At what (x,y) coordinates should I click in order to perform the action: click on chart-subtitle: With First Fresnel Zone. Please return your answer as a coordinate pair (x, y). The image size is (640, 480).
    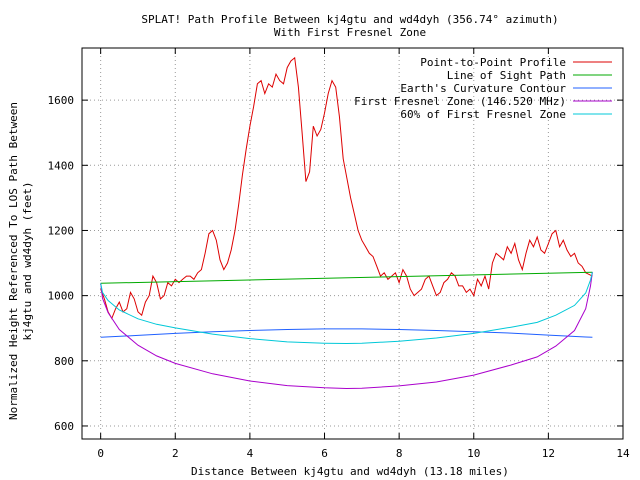
    Looking at the image, I should click on (350, 32).